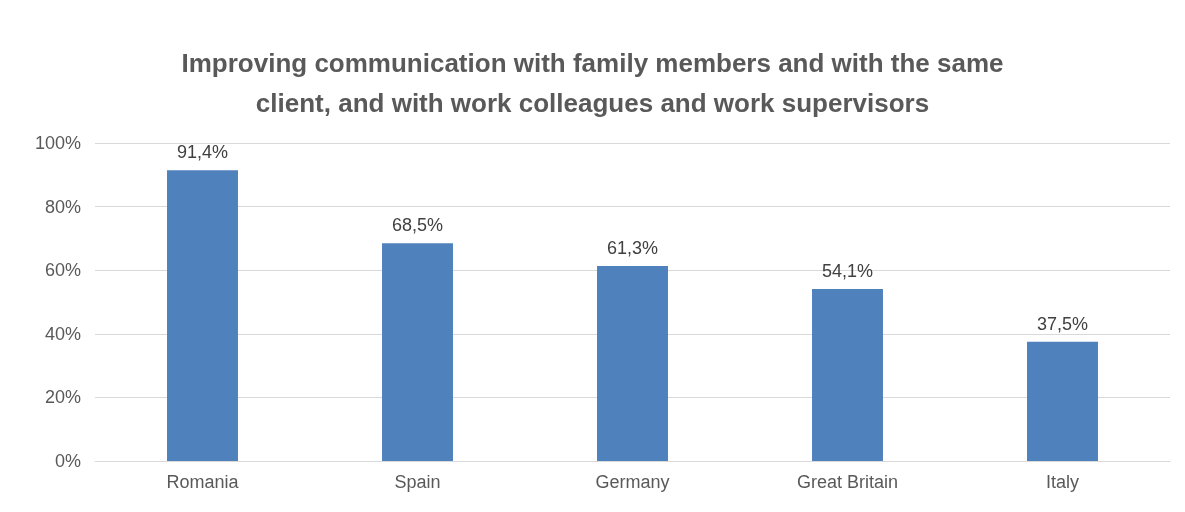  I want to click on x-tick-label: Spain, so click(417, 482).